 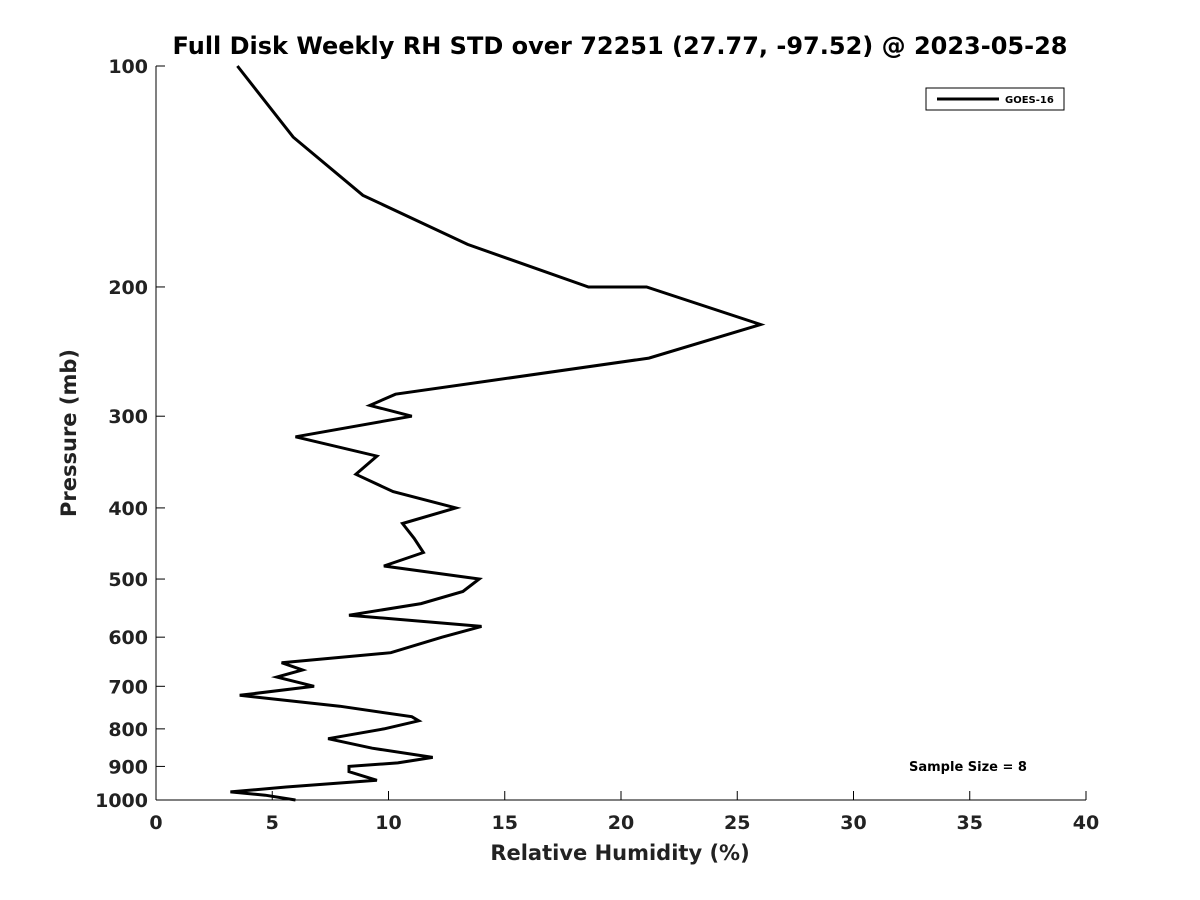 What do you see at coordinates (128, 687) in the screenshot?
I see `y-tick-label: 700` at bounding box center [128, 687].